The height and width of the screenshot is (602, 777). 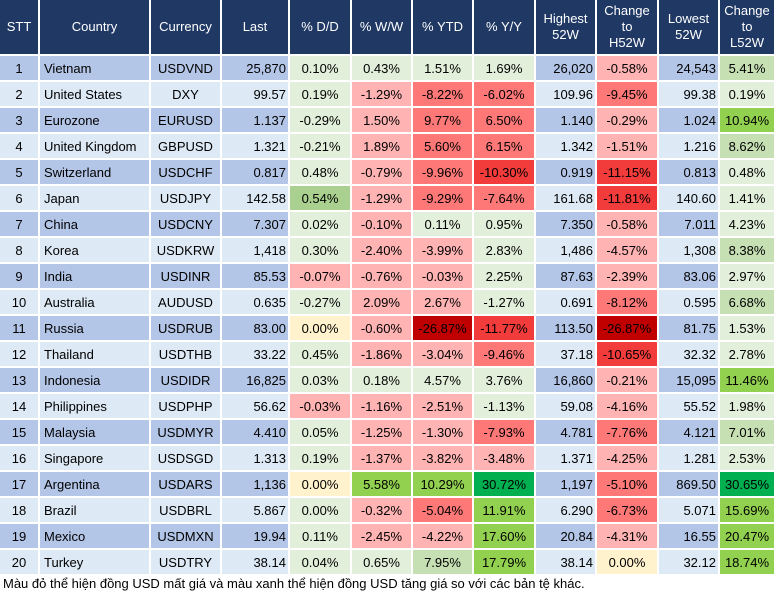 What do you see at coordinates (321, 277) in the screenshot?
I see `cell-dd: -0.07%` at bounding box center [321, 277].